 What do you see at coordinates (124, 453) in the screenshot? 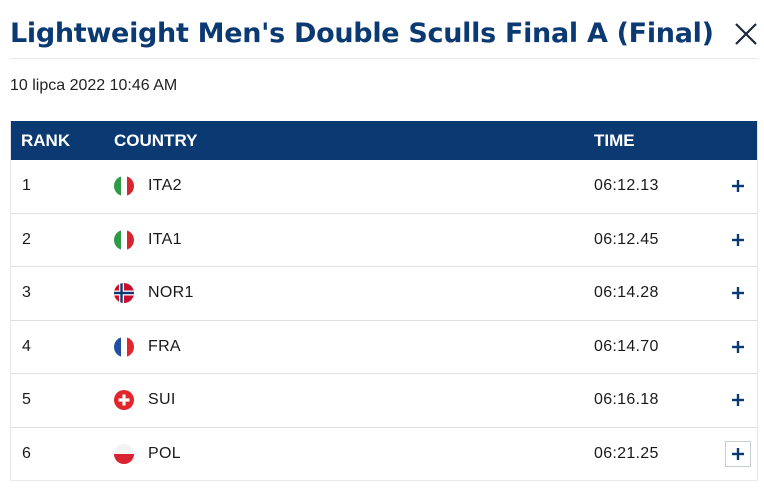
I see `poland-flag-icon` at bounding box center [124, 453].